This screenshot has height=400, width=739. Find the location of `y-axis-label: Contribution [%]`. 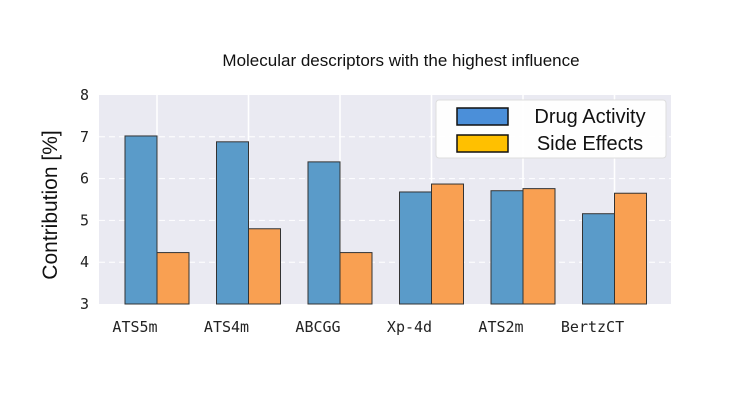

y-axis-label: Contribution [%] is located at coordinates (50, 204).